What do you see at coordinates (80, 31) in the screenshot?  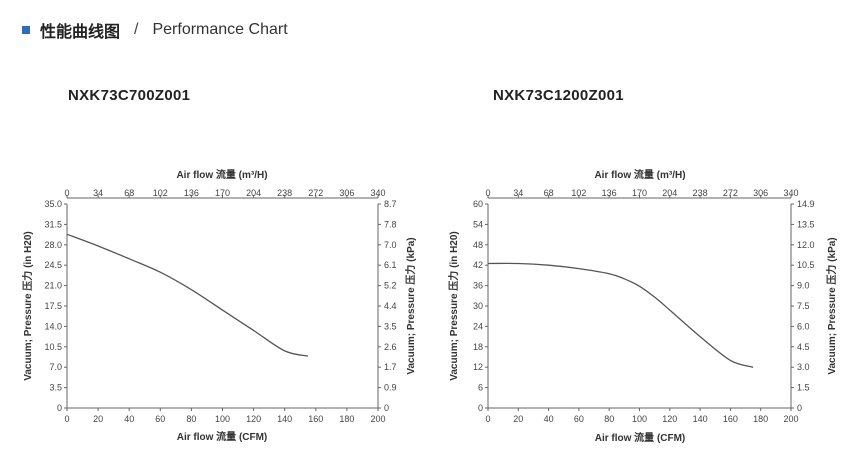 I see `section-title-cn: 性能曲线图` at bounding box center [80, 31].